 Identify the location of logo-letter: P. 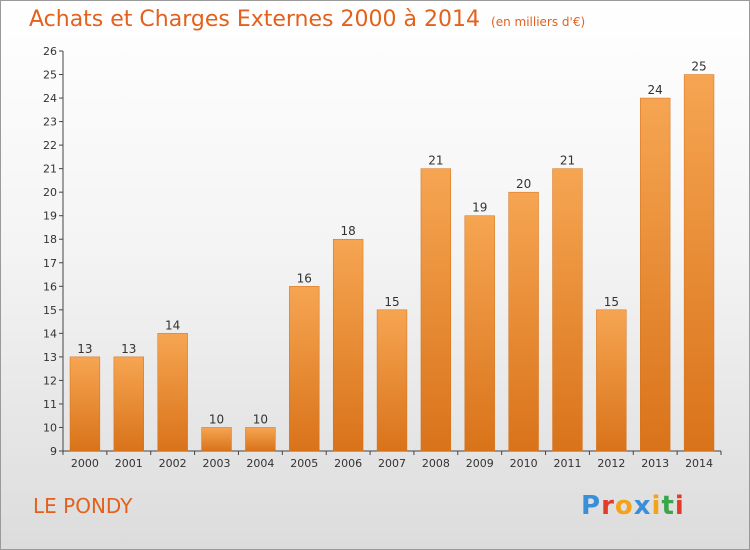
(591, 506).